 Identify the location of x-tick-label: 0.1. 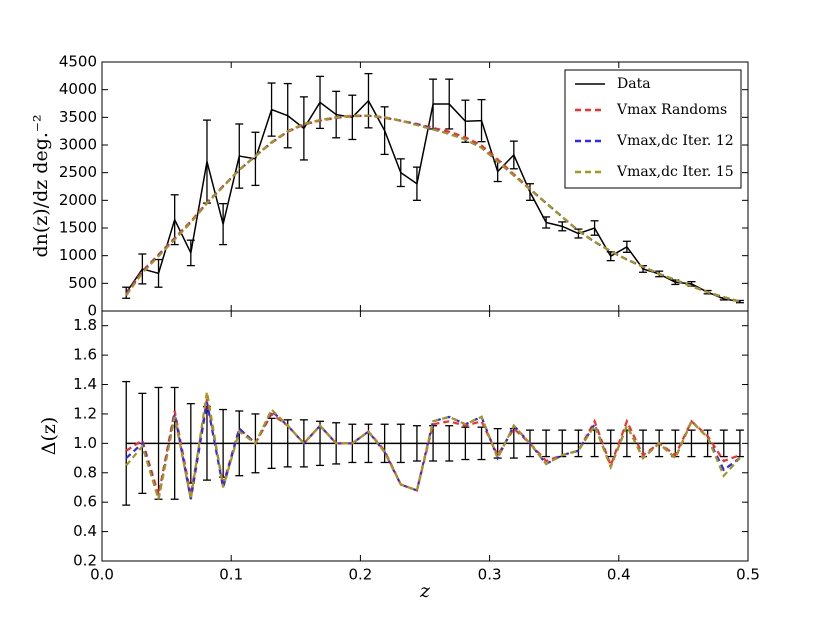
(231, 575).